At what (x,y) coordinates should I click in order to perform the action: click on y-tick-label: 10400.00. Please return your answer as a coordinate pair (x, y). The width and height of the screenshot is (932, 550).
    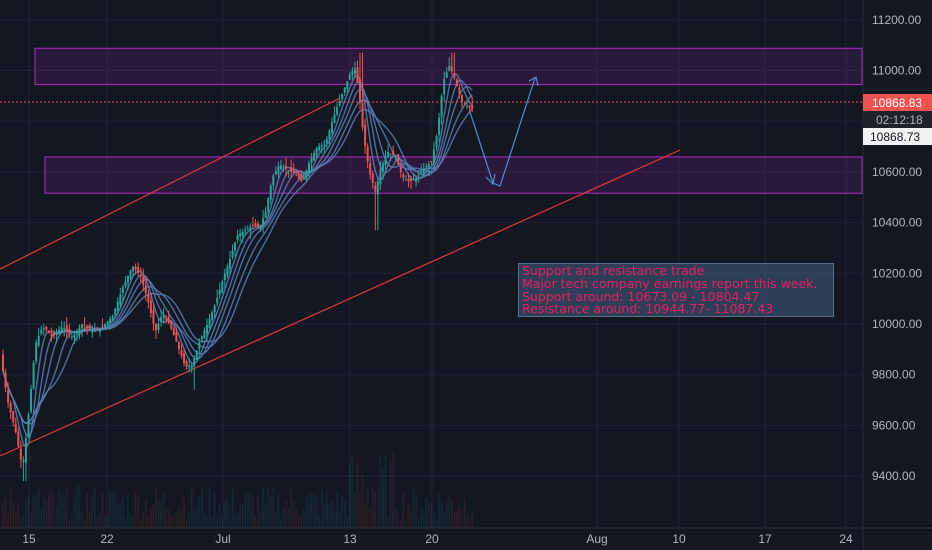
    Looking at the image, I should click on (897, 223).